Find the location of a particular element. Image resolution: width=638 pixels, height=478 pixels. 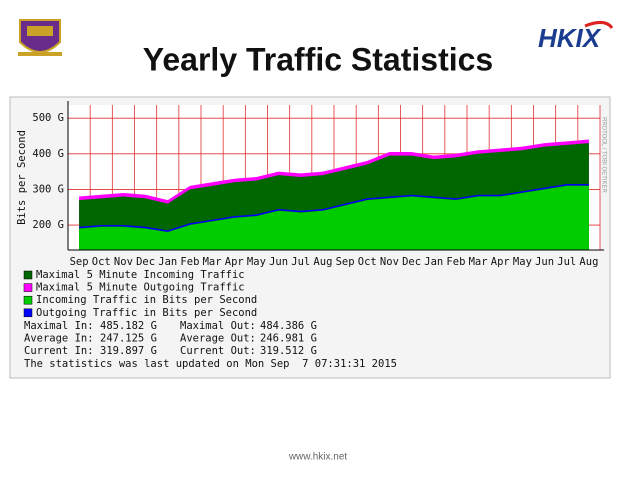

stat-text: Maximal Out: is located at coordinates (218, 326).